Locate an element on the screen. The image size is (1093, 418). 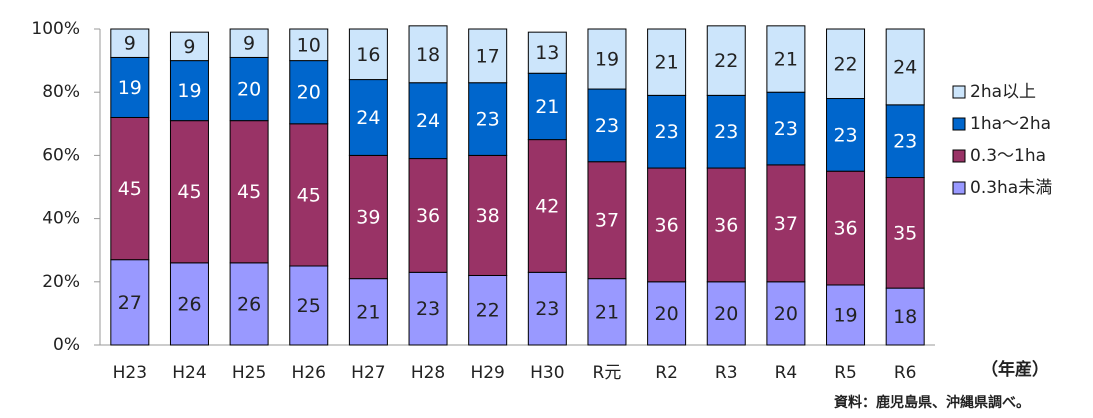
legend-label: 0.3ha未満 is located at coordinates (1011, 188).